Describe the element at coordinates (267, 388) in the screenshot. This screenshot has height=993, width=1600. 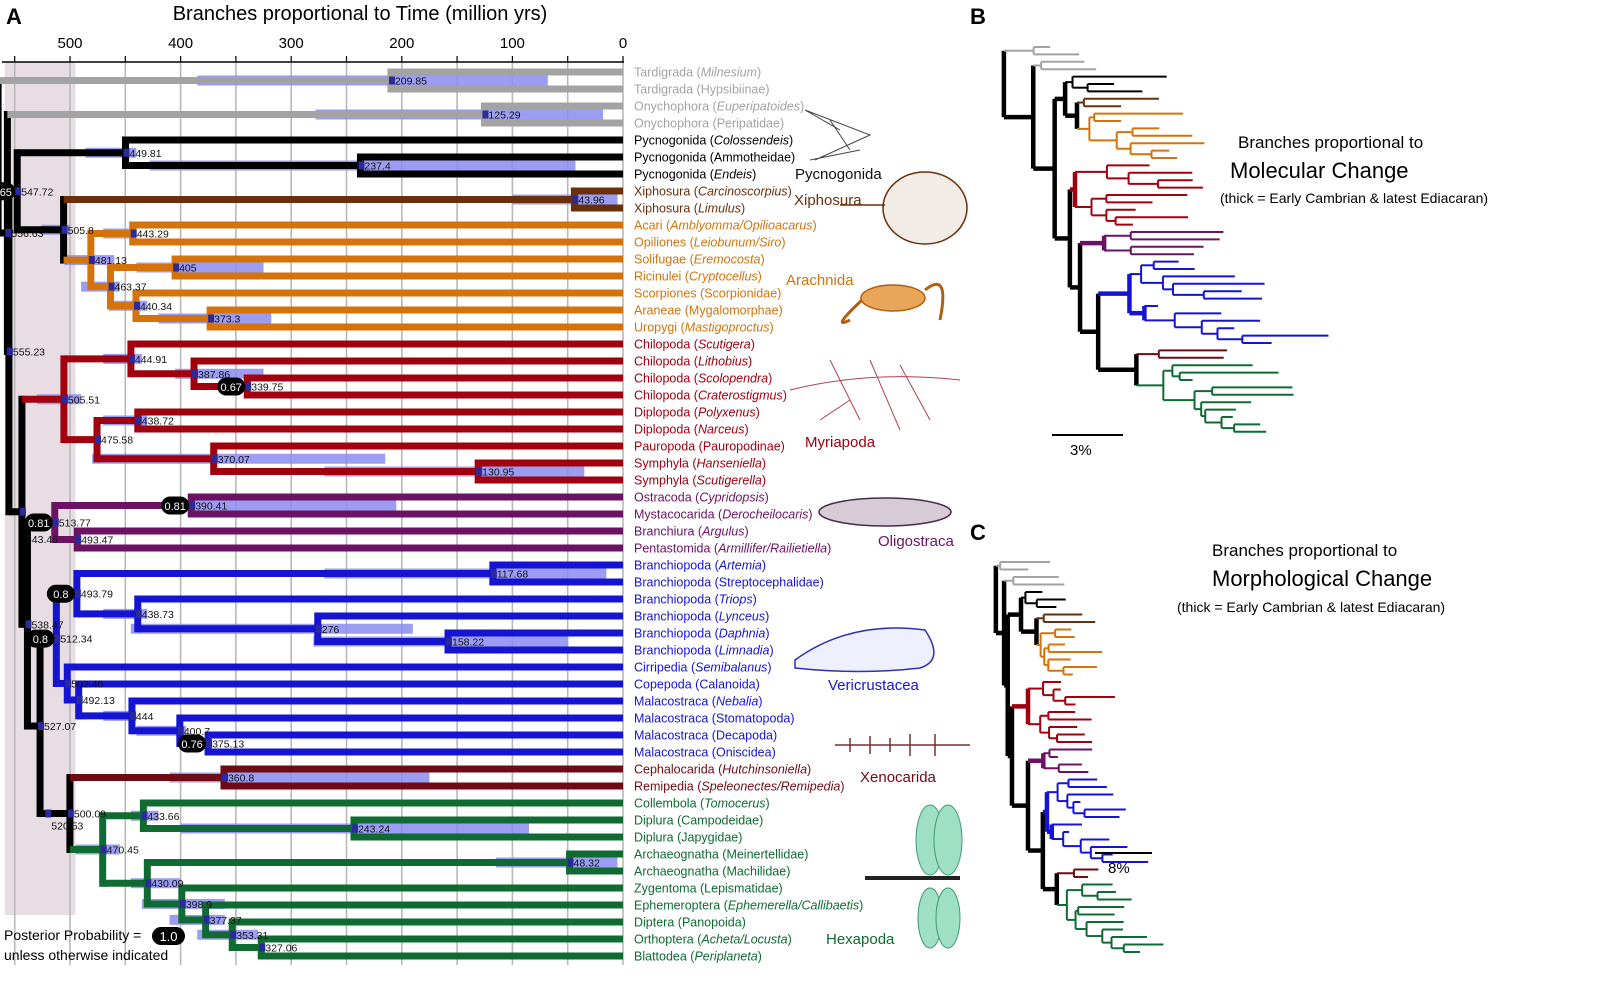
I see `node-age-label: 339.75` at that location.